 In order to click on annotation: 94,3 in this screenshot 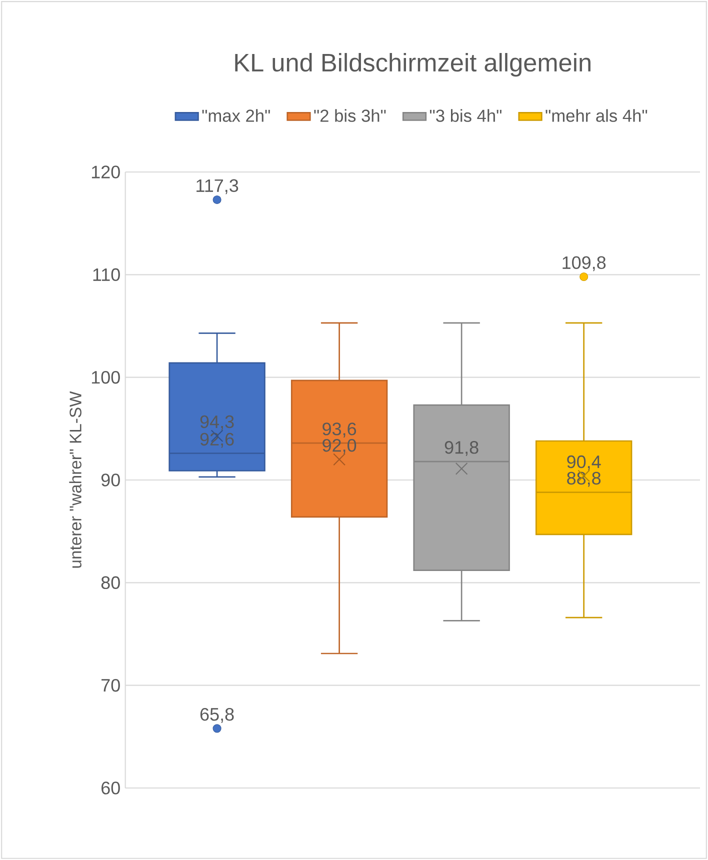, I will do `click(217, 422)`.